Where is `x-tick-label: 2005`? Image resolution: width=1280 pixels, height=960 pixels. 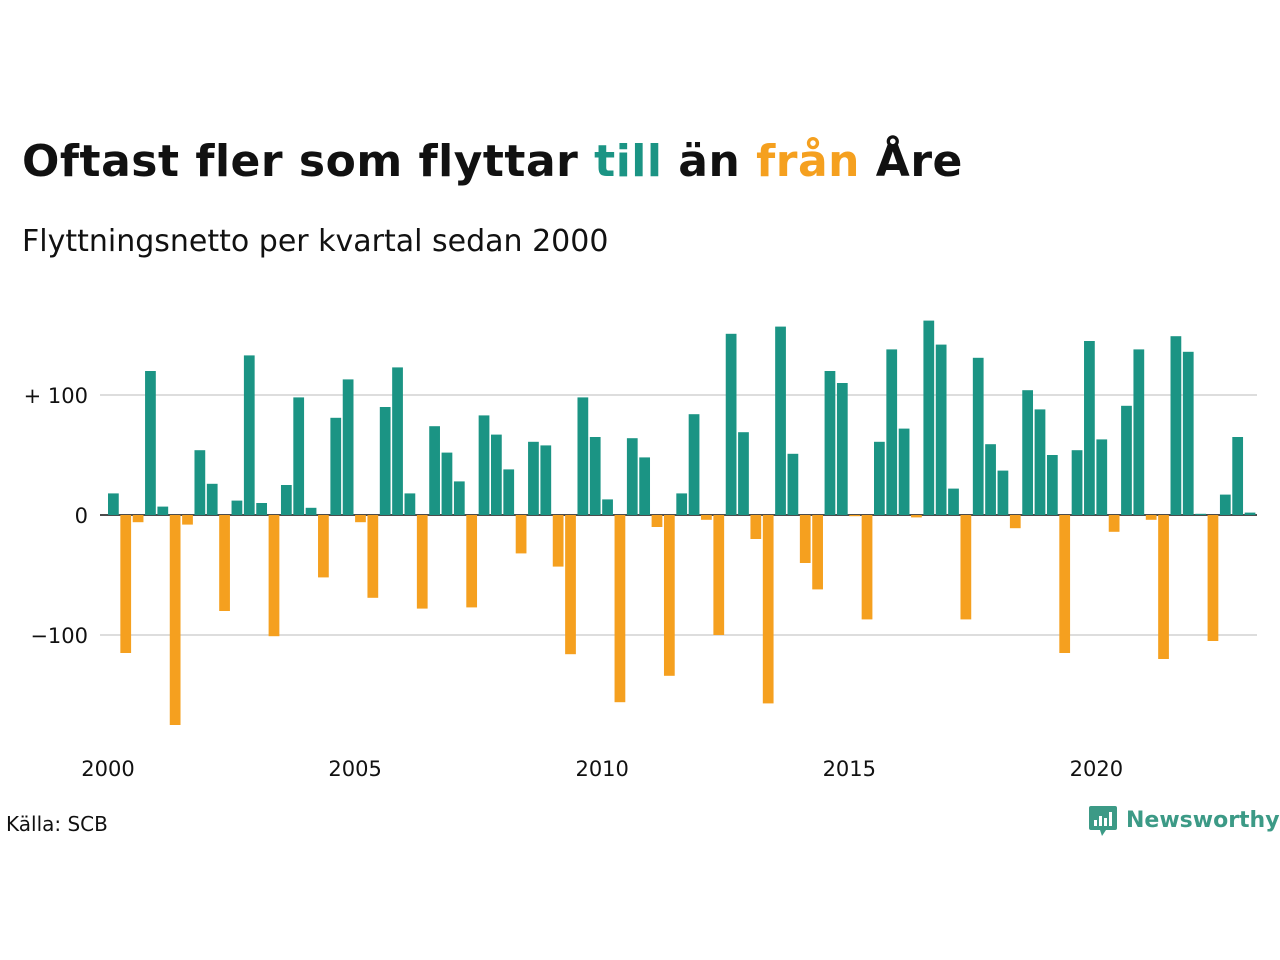
x-tick-label: 2005 is located at coordinates (354, 769).